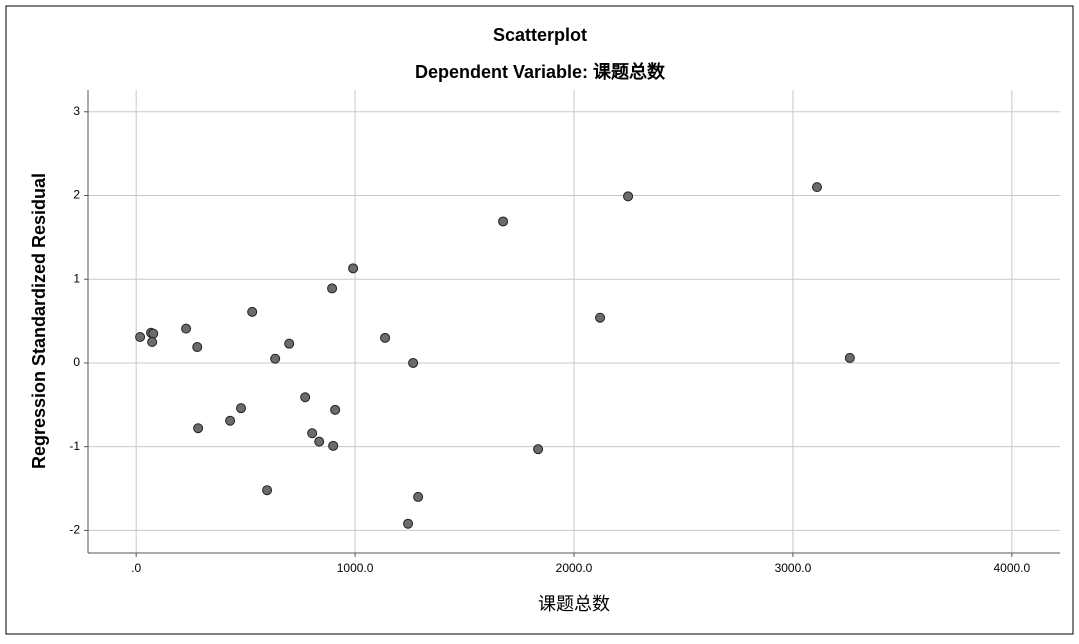 The height and width of the screenshot is (644, 1079). I want to click on x-tick-label: 3000.0, so click(793, 568).